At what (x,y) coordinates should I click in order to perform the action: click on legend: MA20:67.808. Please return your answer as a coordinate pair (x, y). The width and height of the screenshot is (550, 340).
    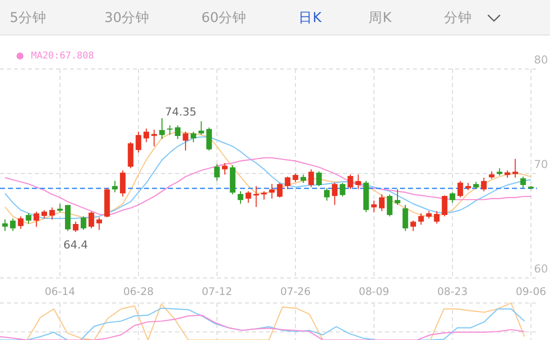
    Looking at the image, I should click on (55, 56).